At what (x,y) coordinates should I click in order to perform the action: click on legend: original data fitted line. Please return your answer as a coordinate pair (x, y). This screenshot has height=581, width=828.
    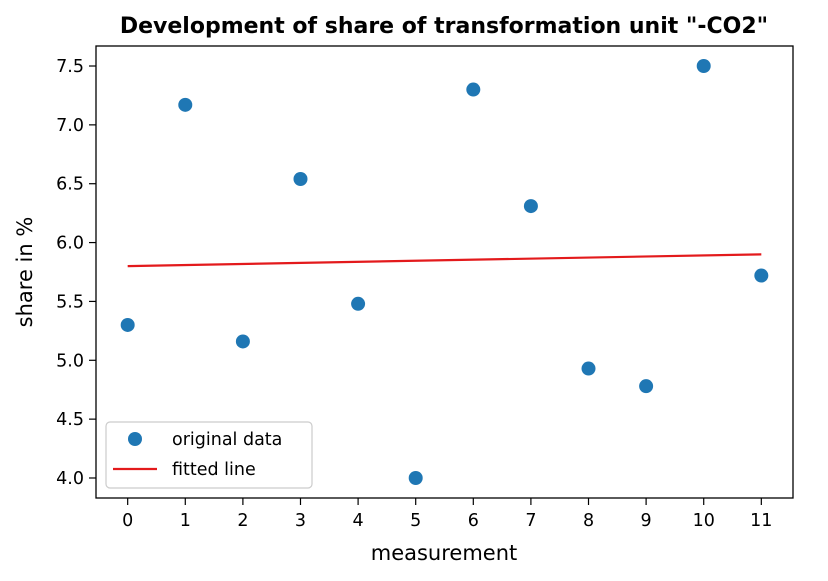
    Looking at the image, I should click on (209, 455).